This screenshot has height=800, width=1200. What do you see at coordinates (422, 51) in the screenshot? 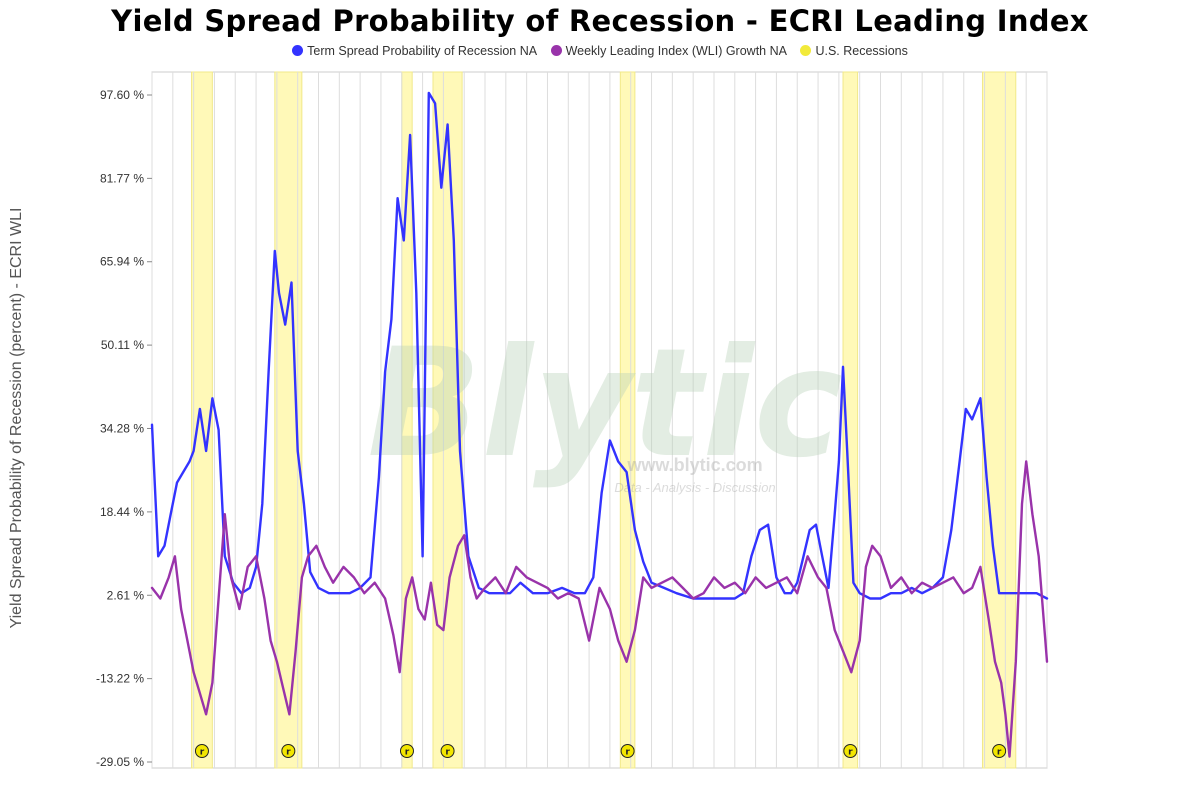
I see `legend-label-term-spread: Term Spread Probability of Recession NA` at bounding box center [422, 51].